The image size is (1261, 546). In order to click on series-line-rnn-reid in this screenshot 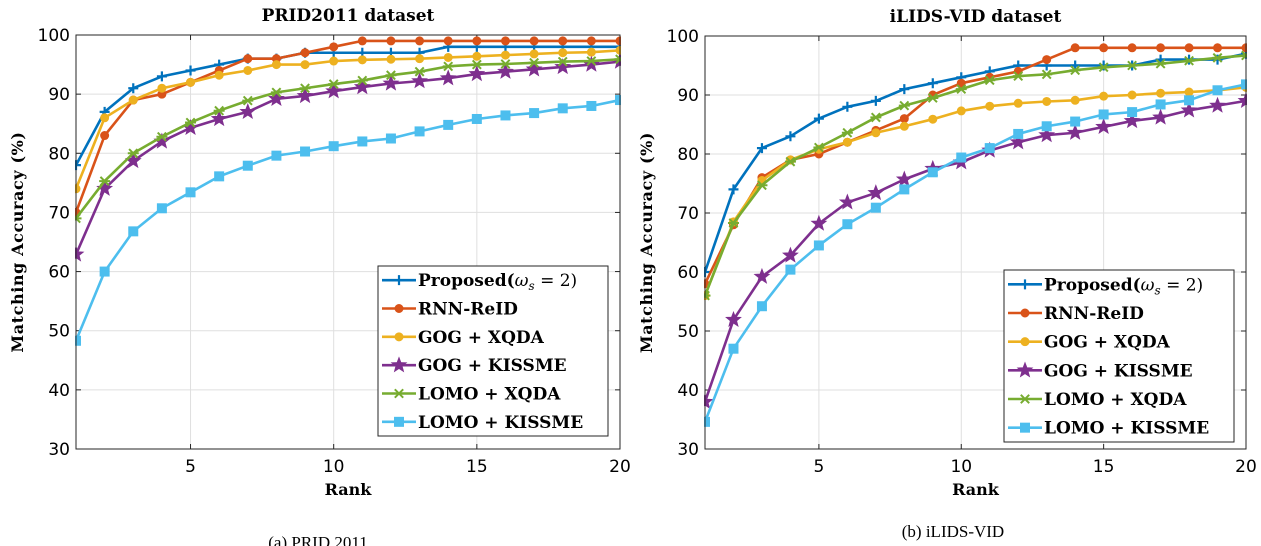, I will do `click(347, 126)`.